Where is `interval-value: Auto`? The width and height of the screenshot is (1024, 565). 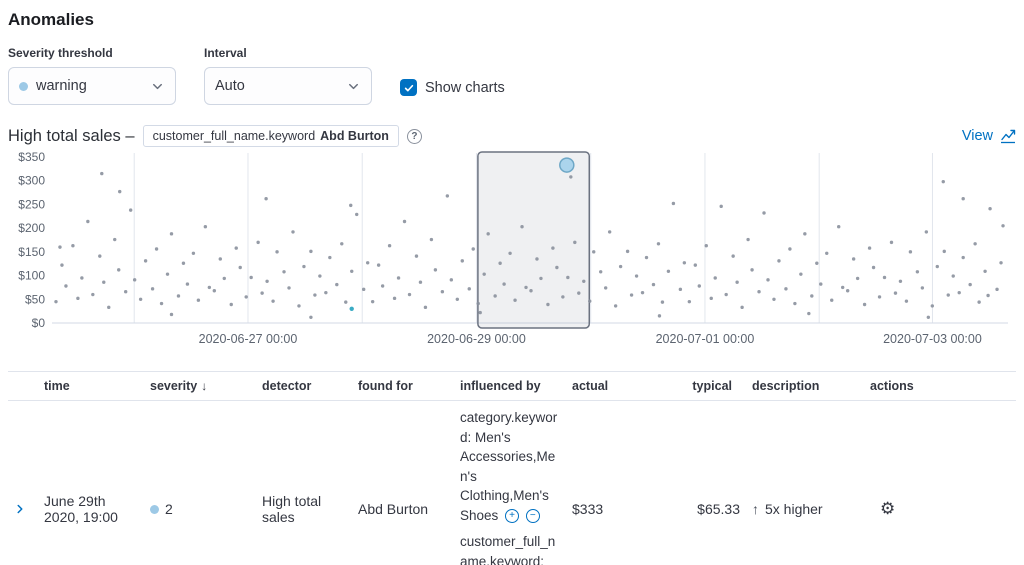 interval-value: Auto is located at coordinates (230, 86).